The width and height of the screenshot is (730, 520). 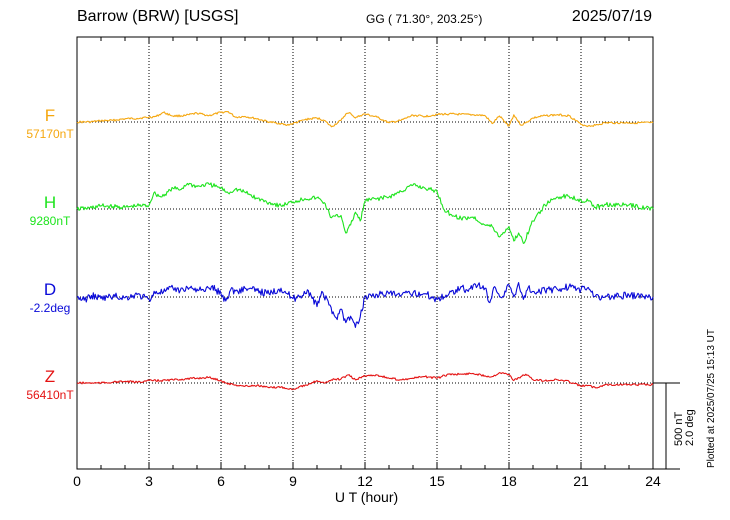 What do you see at coordinates (679, 428) in the screenshot?
I see `scale-label-nt: 500 nT` at bounding box center [679, 428].